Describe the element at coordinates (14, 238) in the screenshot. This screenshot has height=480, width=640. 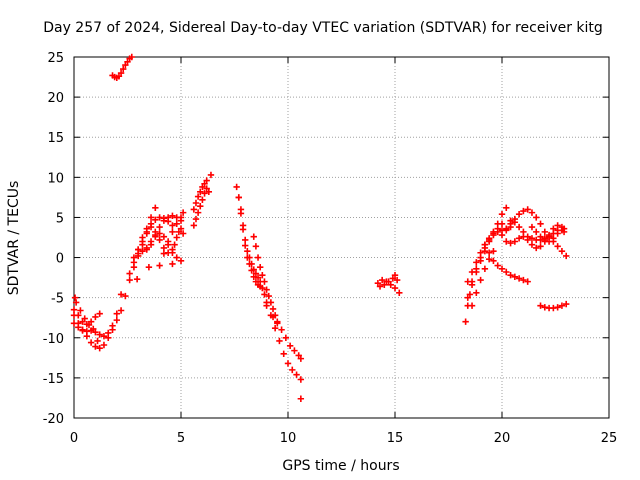
I see `y-axis-title: SDTVAR / TECUs` at that location.